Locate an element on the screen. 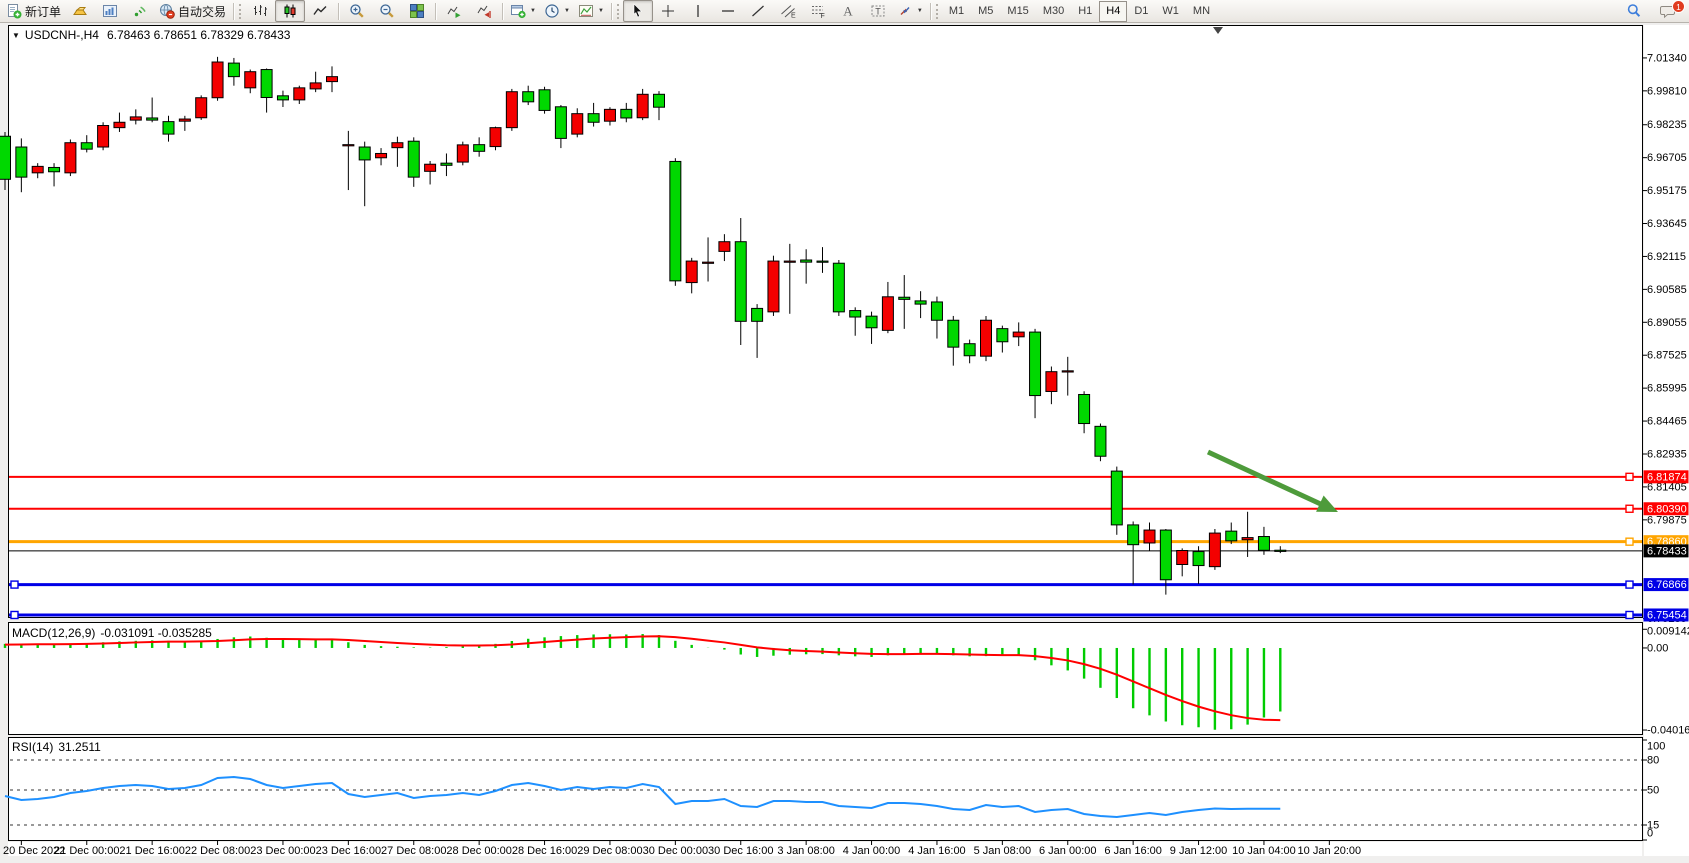 This screenshot has width=1689, height=863. periods-button: ▼ is located at coordinates (557, 11).